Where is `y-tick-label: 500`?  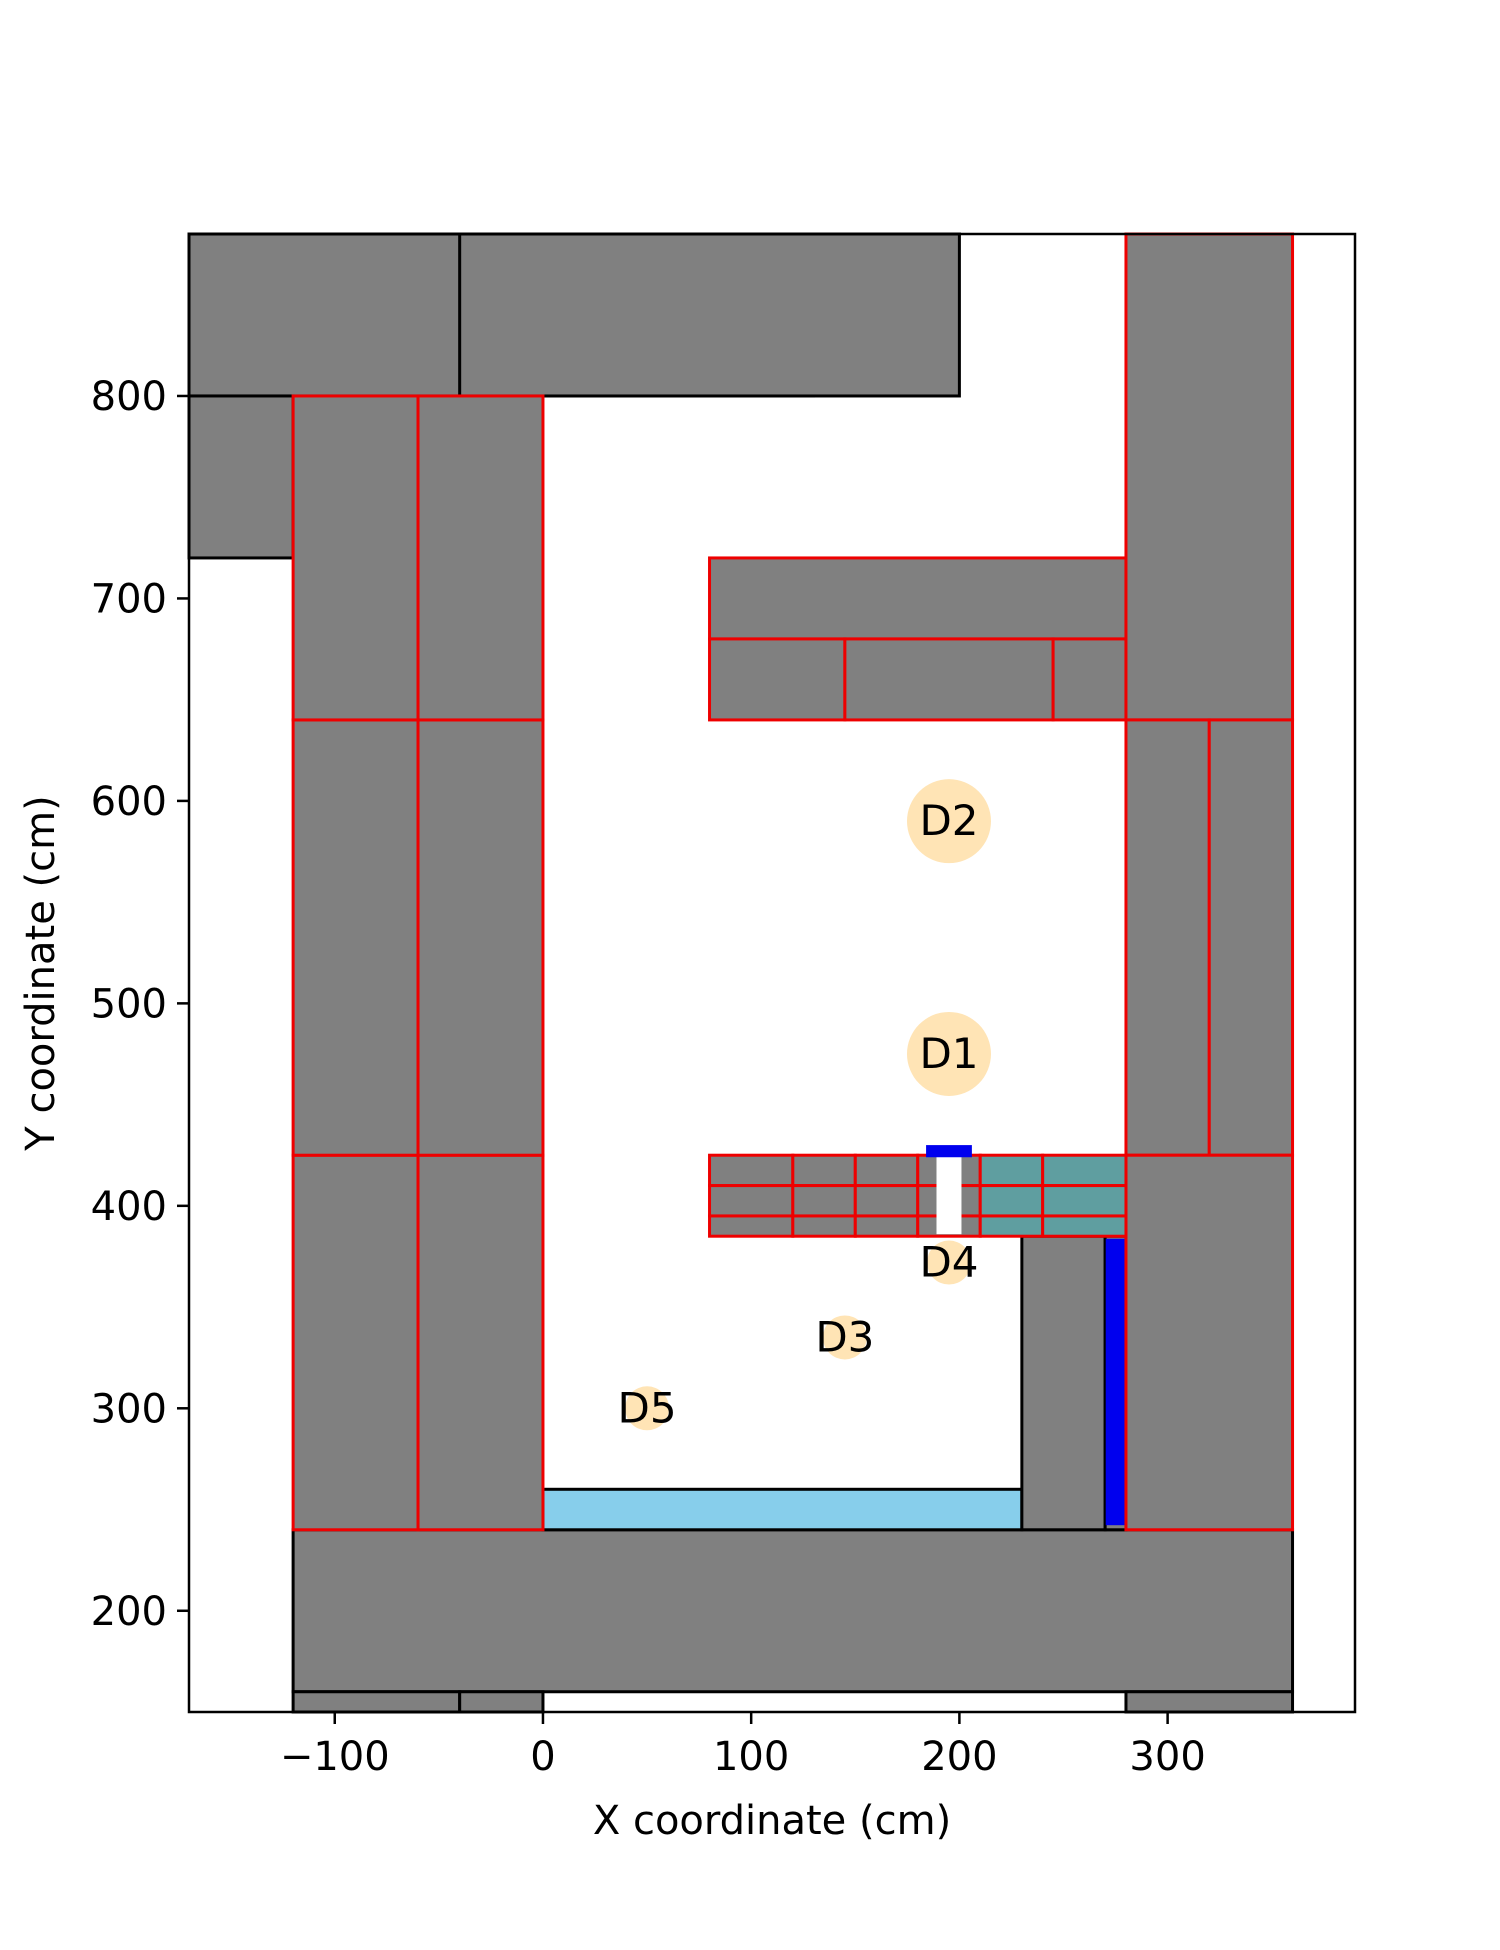 y-tick-label: 500 is located at coordinates (129, 1004).